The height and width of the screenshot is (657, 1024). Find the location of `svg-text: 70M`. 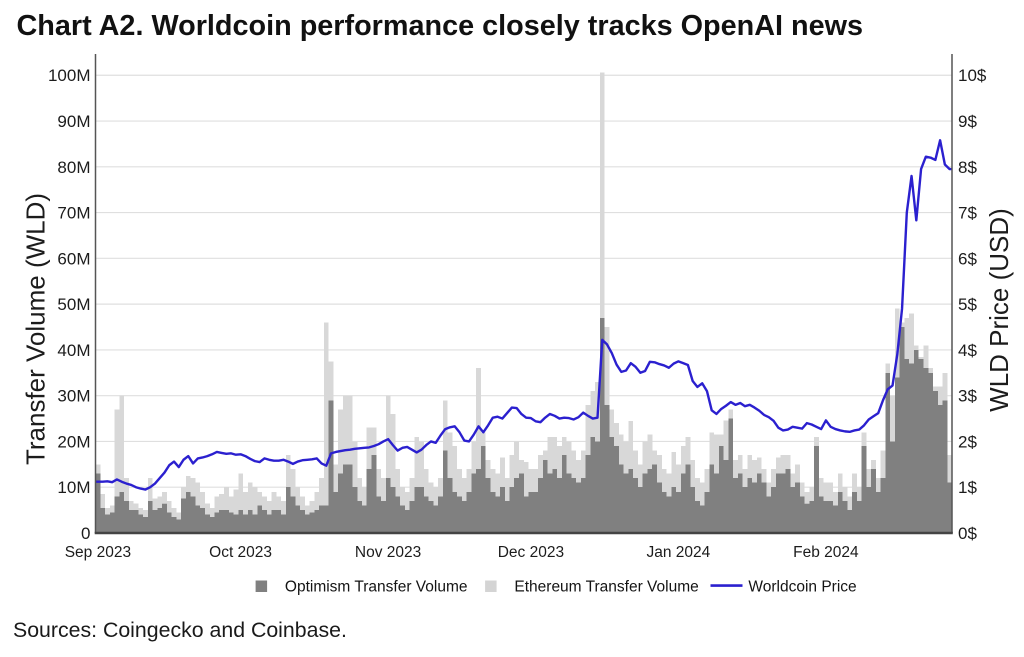

svg-text: 70M is located at coordinates (73, 213).